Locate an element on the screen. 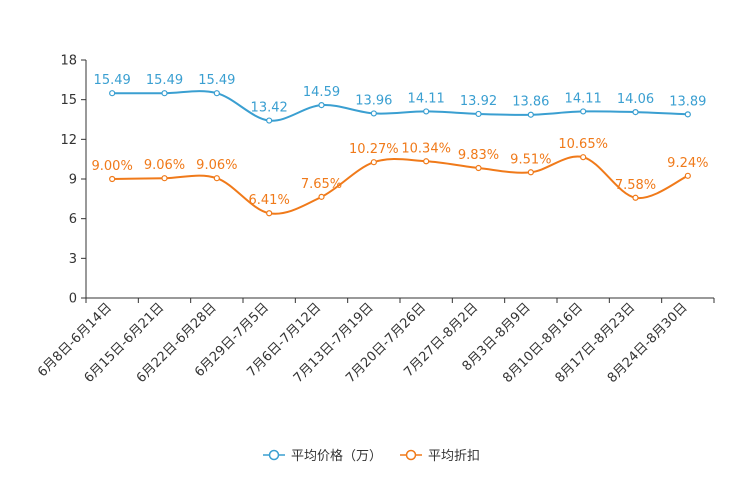 Image resolution: width=744 pixels, height=496 pixels. data-label: 7.58% is located at coordinates (635, 185).